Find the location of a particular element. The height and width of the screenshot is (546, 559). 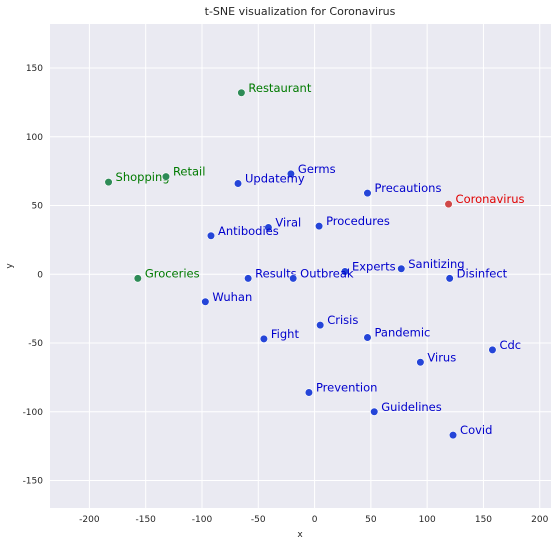

point-label: Updatemy is located at coordinates (275, 179).